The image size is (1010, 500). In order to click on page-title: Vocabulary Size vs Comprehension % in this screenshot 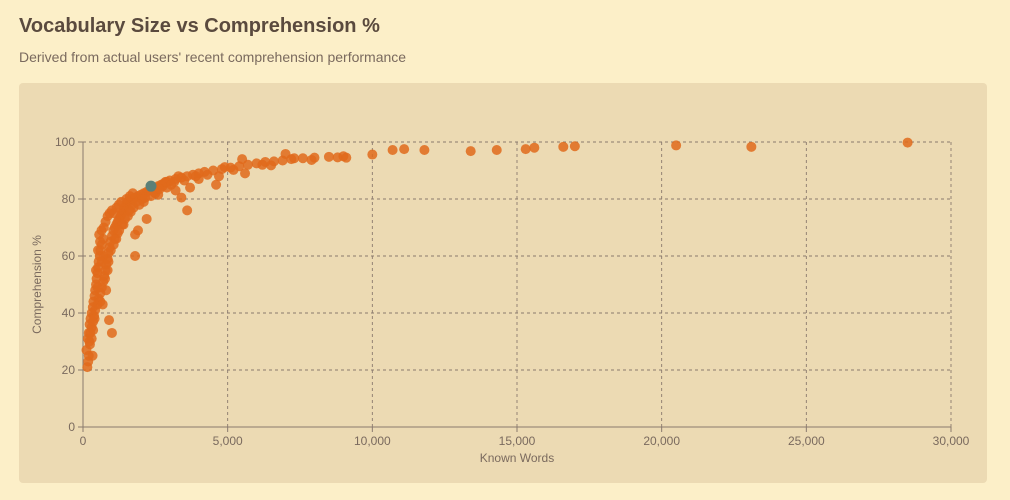, I will do `click(199, 26)`.